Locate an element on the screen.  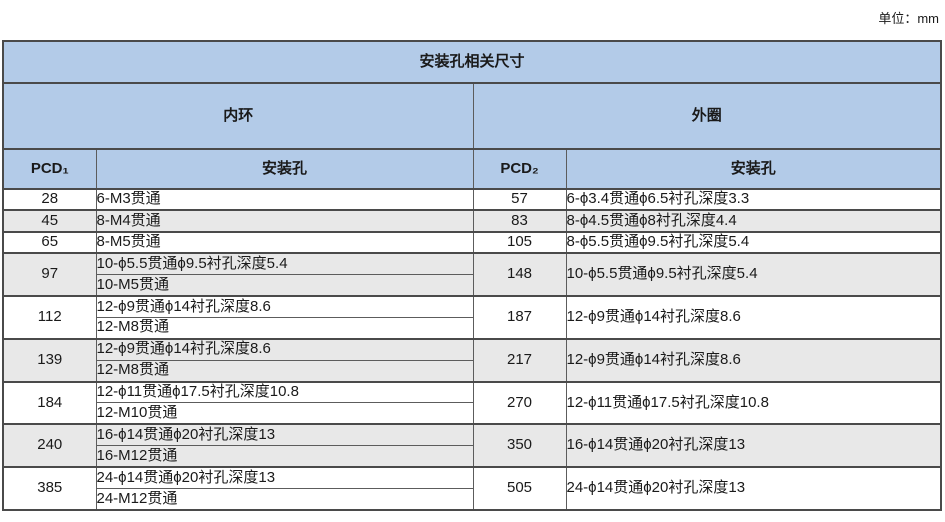
outer-hole-spec: 6-ϕ3.4贯通ϕ6.5衬孔深度3.3 is located at coordinates (753, 200).